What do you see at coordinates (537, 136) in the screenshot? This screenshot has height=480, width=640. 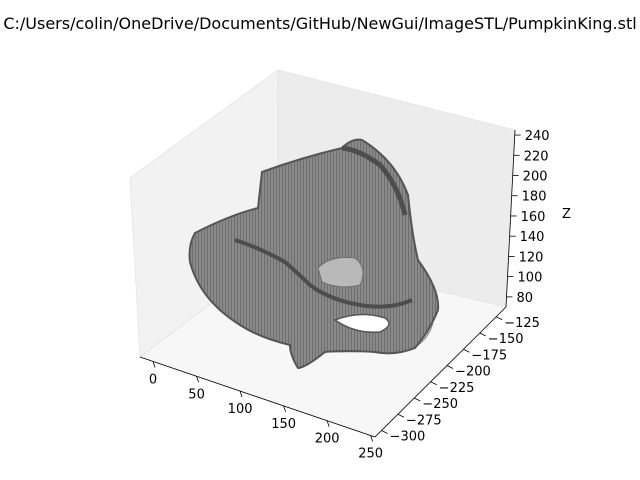 I see `z-axis-tick-label: 240` at bounding box center [537, 136].